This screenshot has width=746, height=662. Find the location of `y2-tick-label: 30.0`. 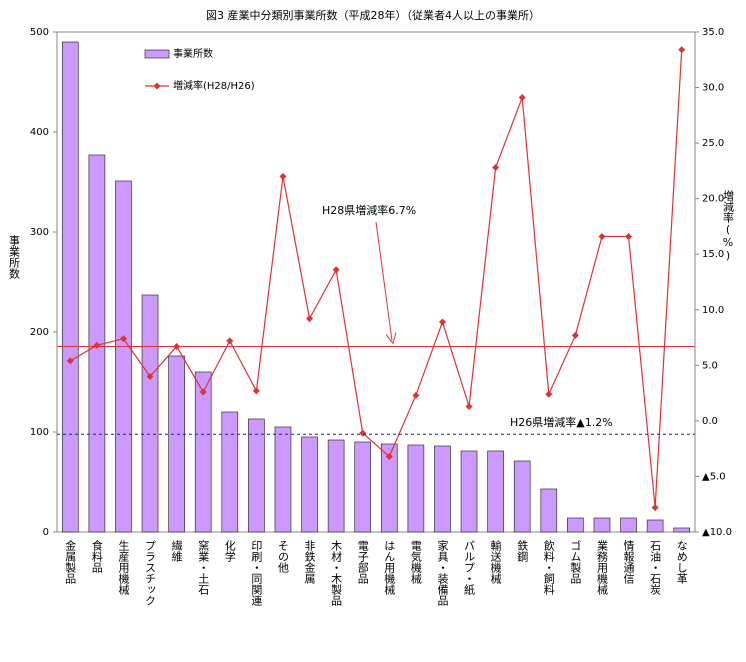

y2-tick-label: 30.0 is located at coordinates (713, 88).